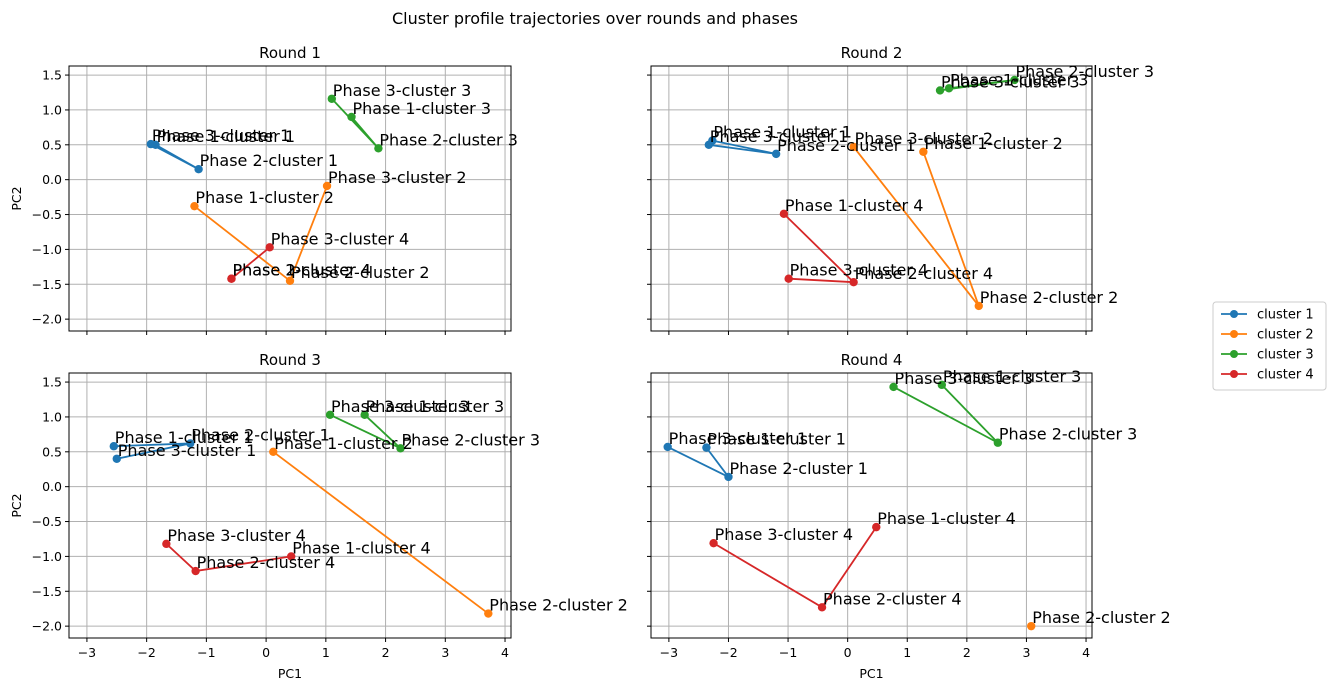 The width and height of the screenshot is (1334, 691). I want to click on legend-label: cluster 4, so click(1285, 375).